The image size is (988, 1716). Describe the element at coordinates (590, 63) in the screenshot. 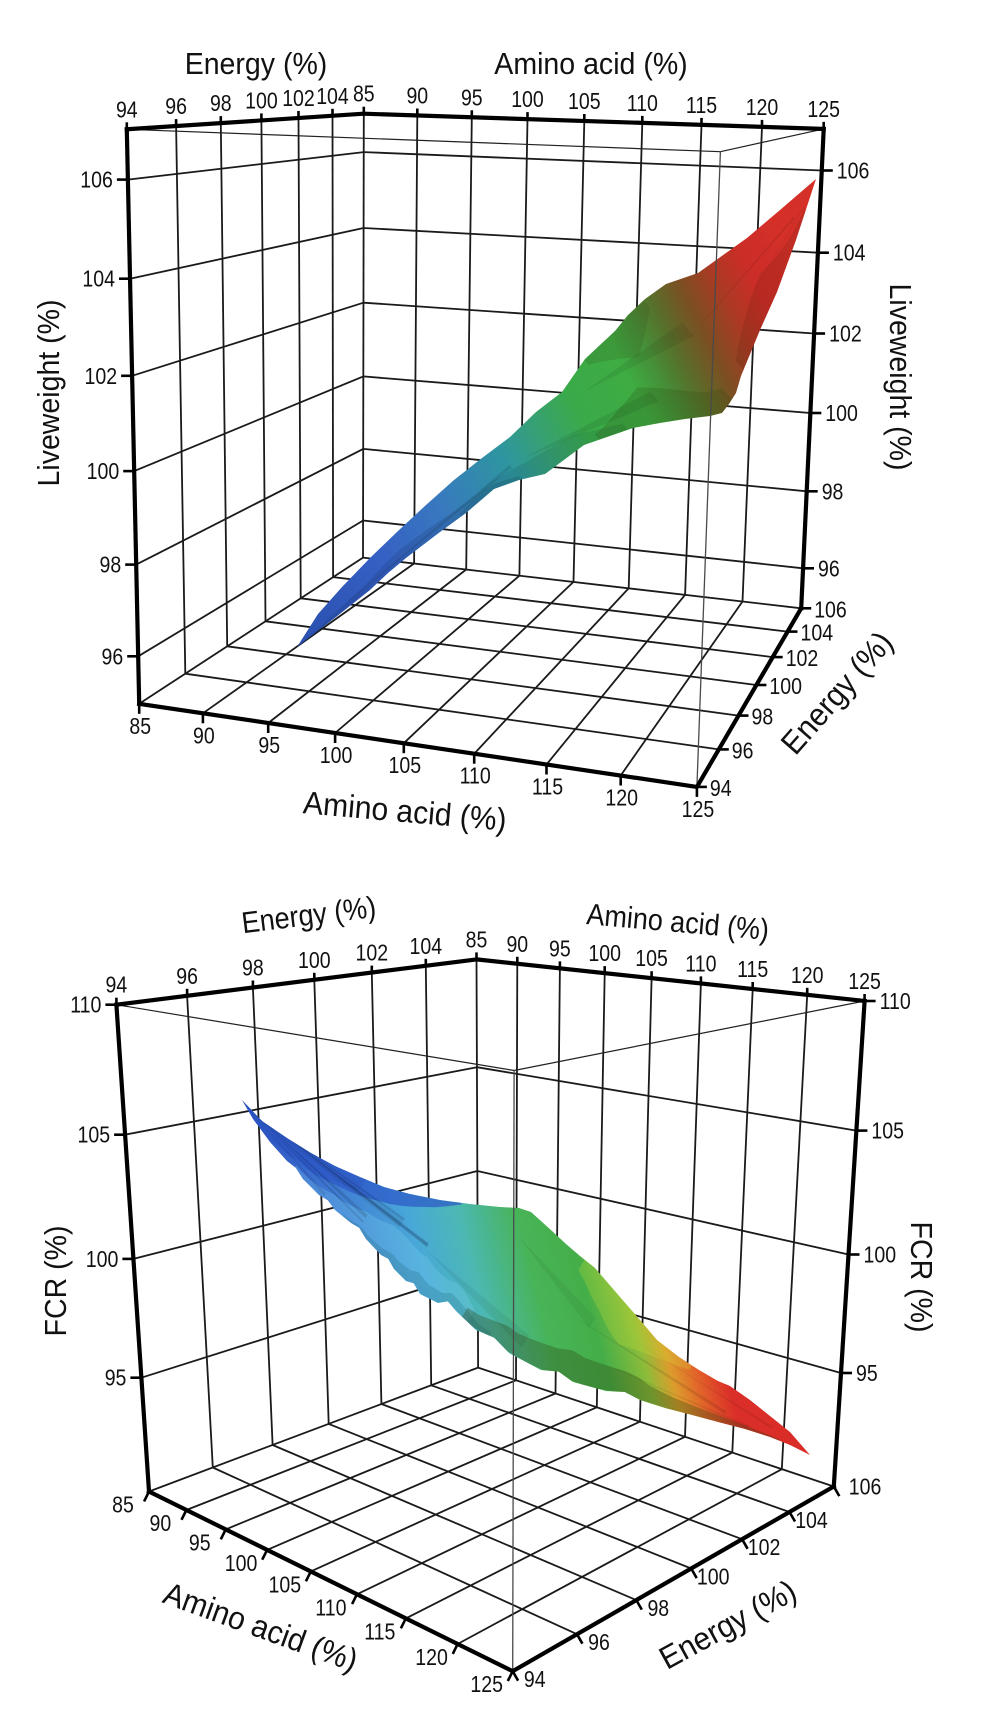

I see `svg-text: Amino acid (%)` at that location.